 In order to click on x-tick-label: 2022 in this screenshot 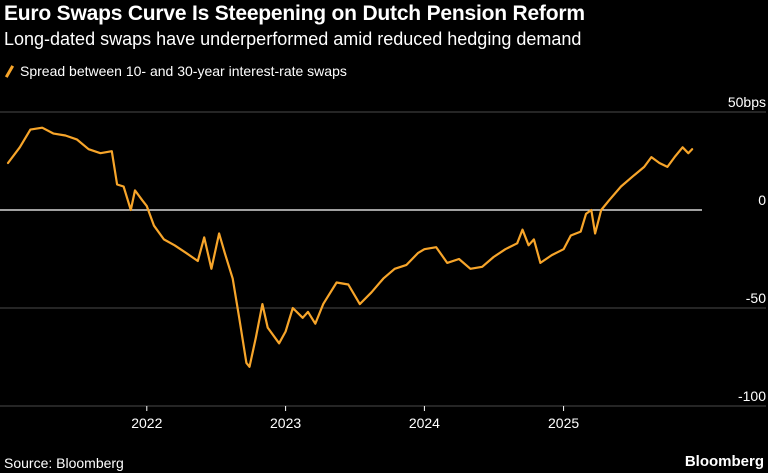, I will do `click(146, 423)`.